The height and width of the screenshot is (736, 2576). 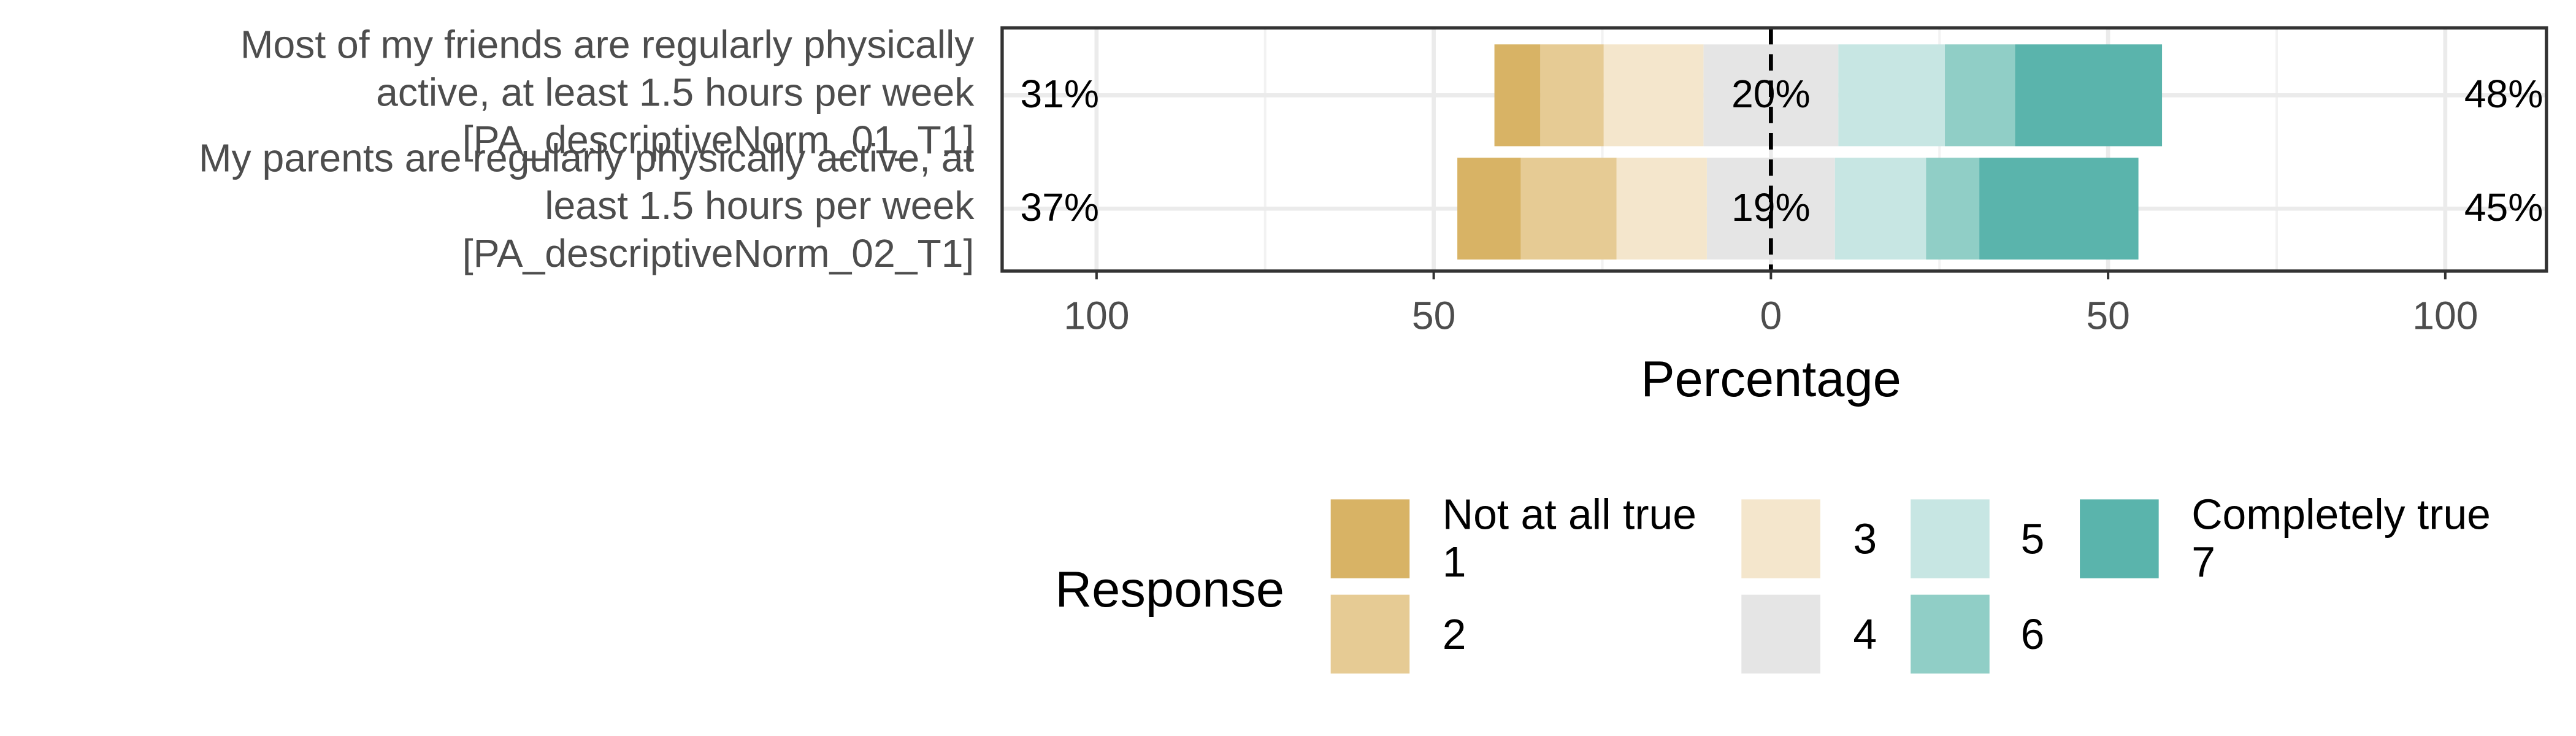 I want to click on y-tick-label: [PA_descriptiveNorm_02_T1], so click(x=718, y=253).